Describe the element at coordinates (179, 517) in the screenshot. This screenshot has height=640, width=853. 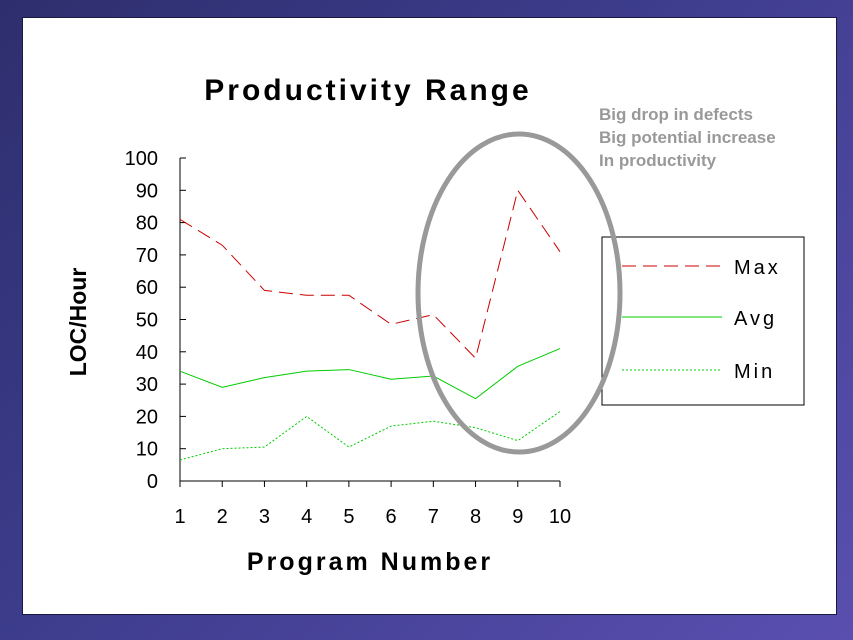
I see `x-tick-label: 1` at that location.